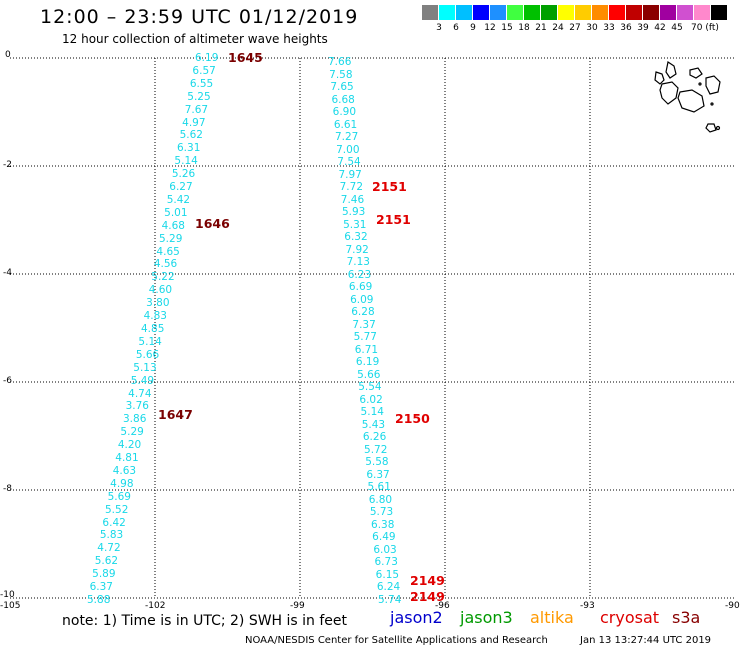  I want to click on swh-value-left: 4.98, so click(122, 483).